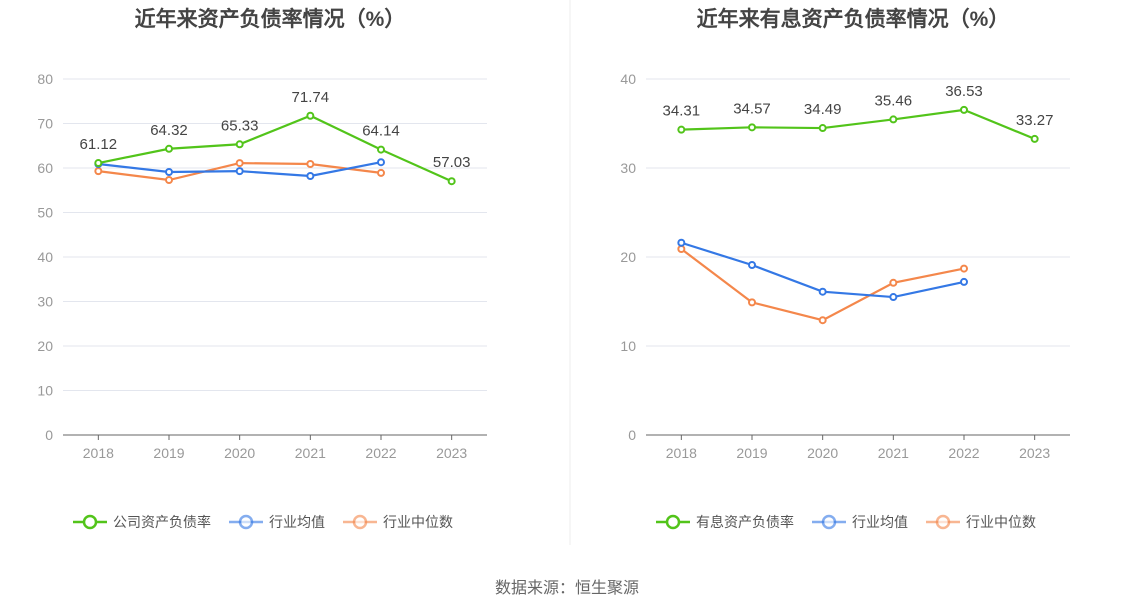  Describe the element at coordinates (823, 109) in the screenshot. I see `data-label: 34.49` at that location.